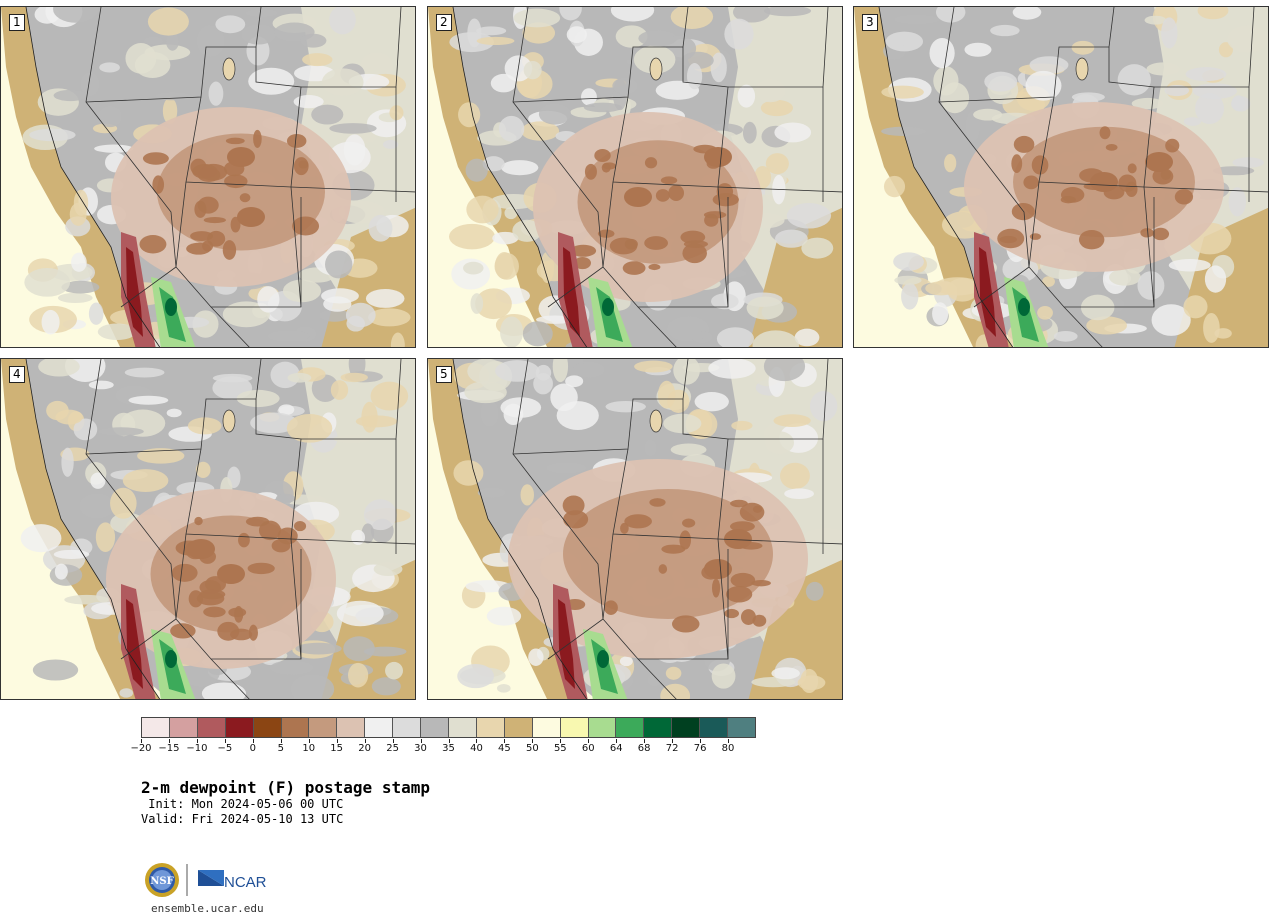 This screenshot has width=1280, height=920. I want to click on map-panel-3: 3, so click(1061, 177).